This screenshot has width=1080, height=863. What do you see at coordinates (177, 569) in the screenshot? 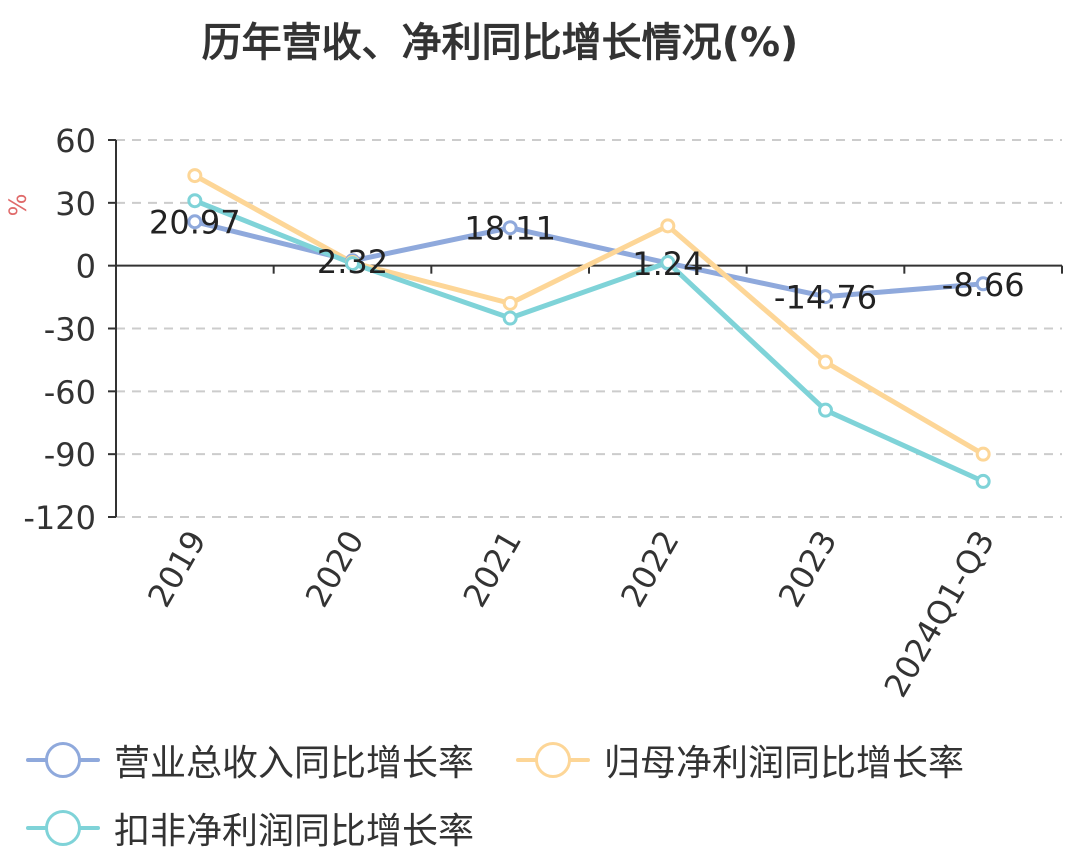
I see `x-tick-label: 2019` at bounding box center [177, 569].